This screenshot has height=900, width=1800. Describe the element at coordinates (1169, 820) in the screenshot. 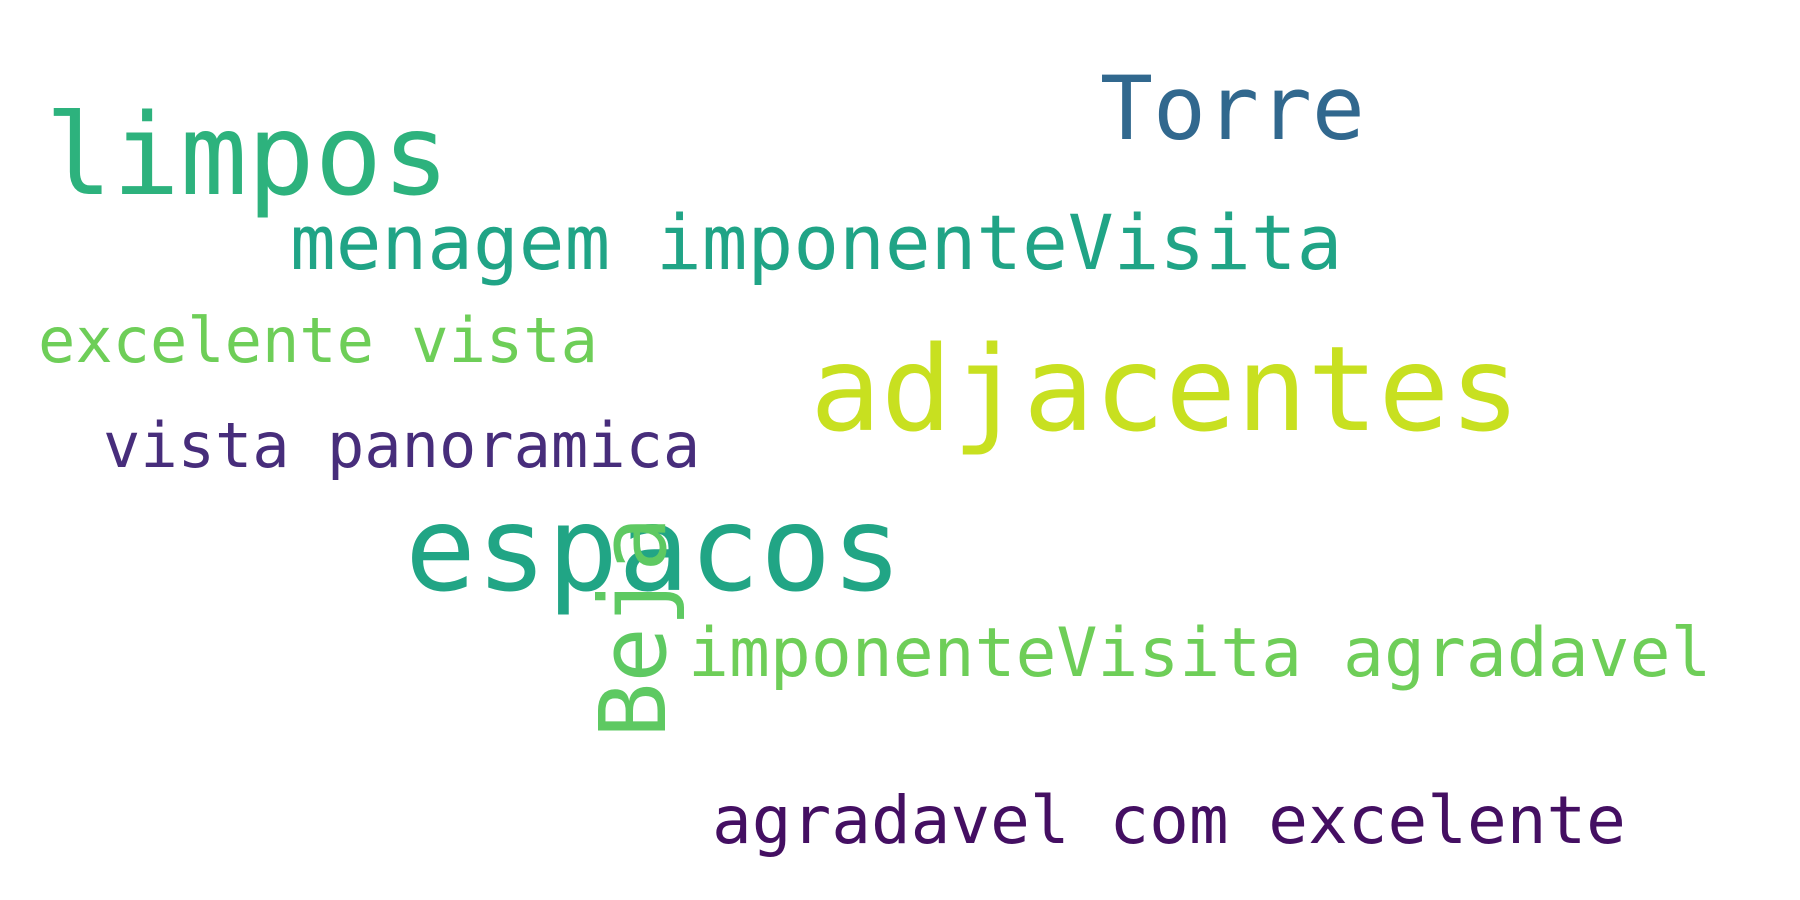

I see `word-agradavel-com-excelente: agradavel com excelente` at that location.